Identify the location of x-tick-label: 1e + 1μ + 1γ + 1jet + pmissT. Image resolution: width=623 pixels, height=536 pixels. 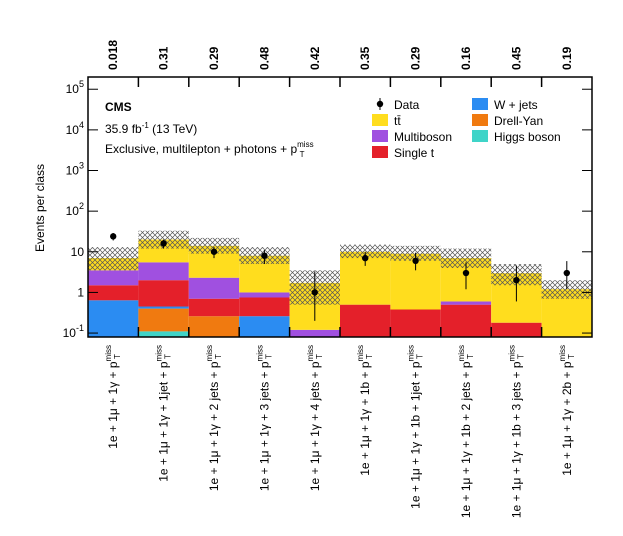
(164, 413).